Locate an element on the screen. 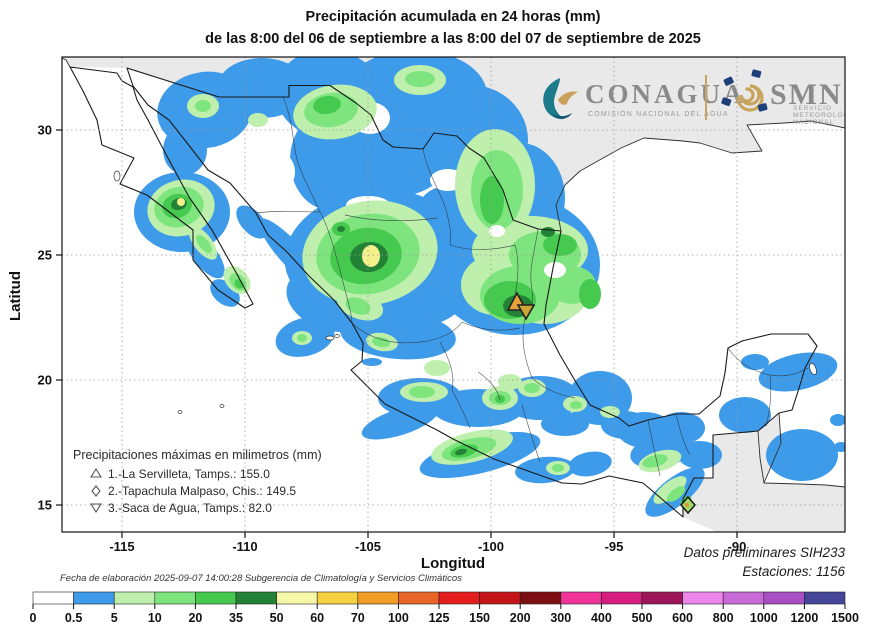 The height and width of the screenshot is (638, 878). x-tick--115: -115 is located at coordinates (121, 546).